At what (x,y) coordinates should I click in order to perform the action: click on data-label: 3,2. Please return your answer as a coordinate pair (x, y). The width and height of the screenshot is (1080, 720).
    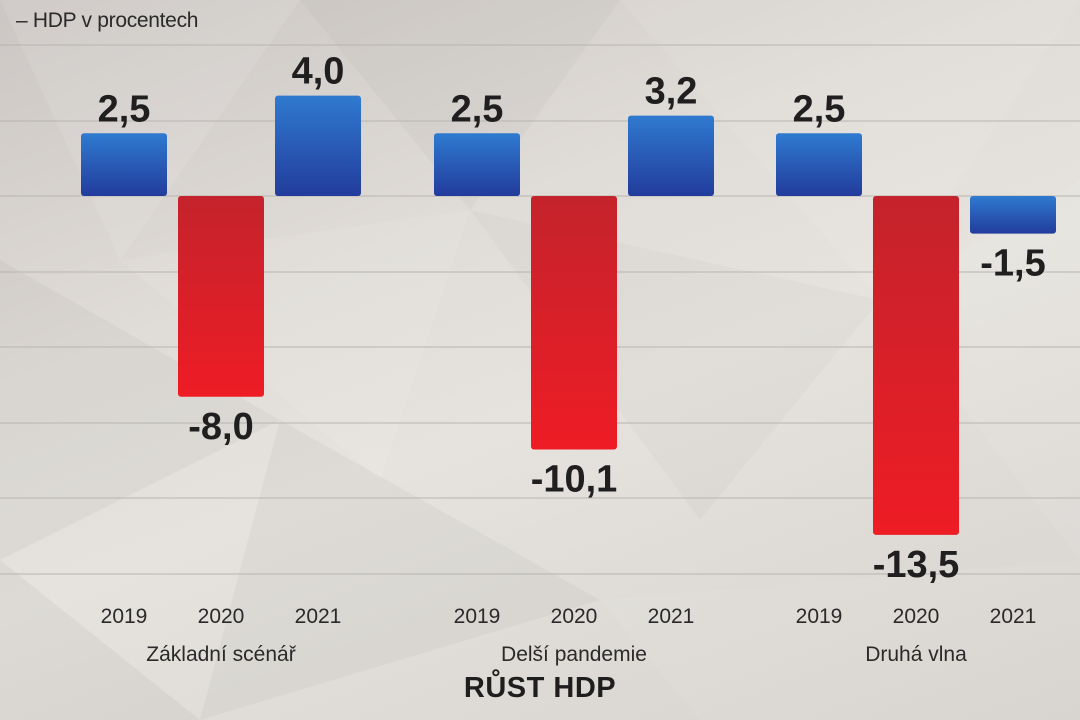
    Looking at the image, I should click on (671, 92).